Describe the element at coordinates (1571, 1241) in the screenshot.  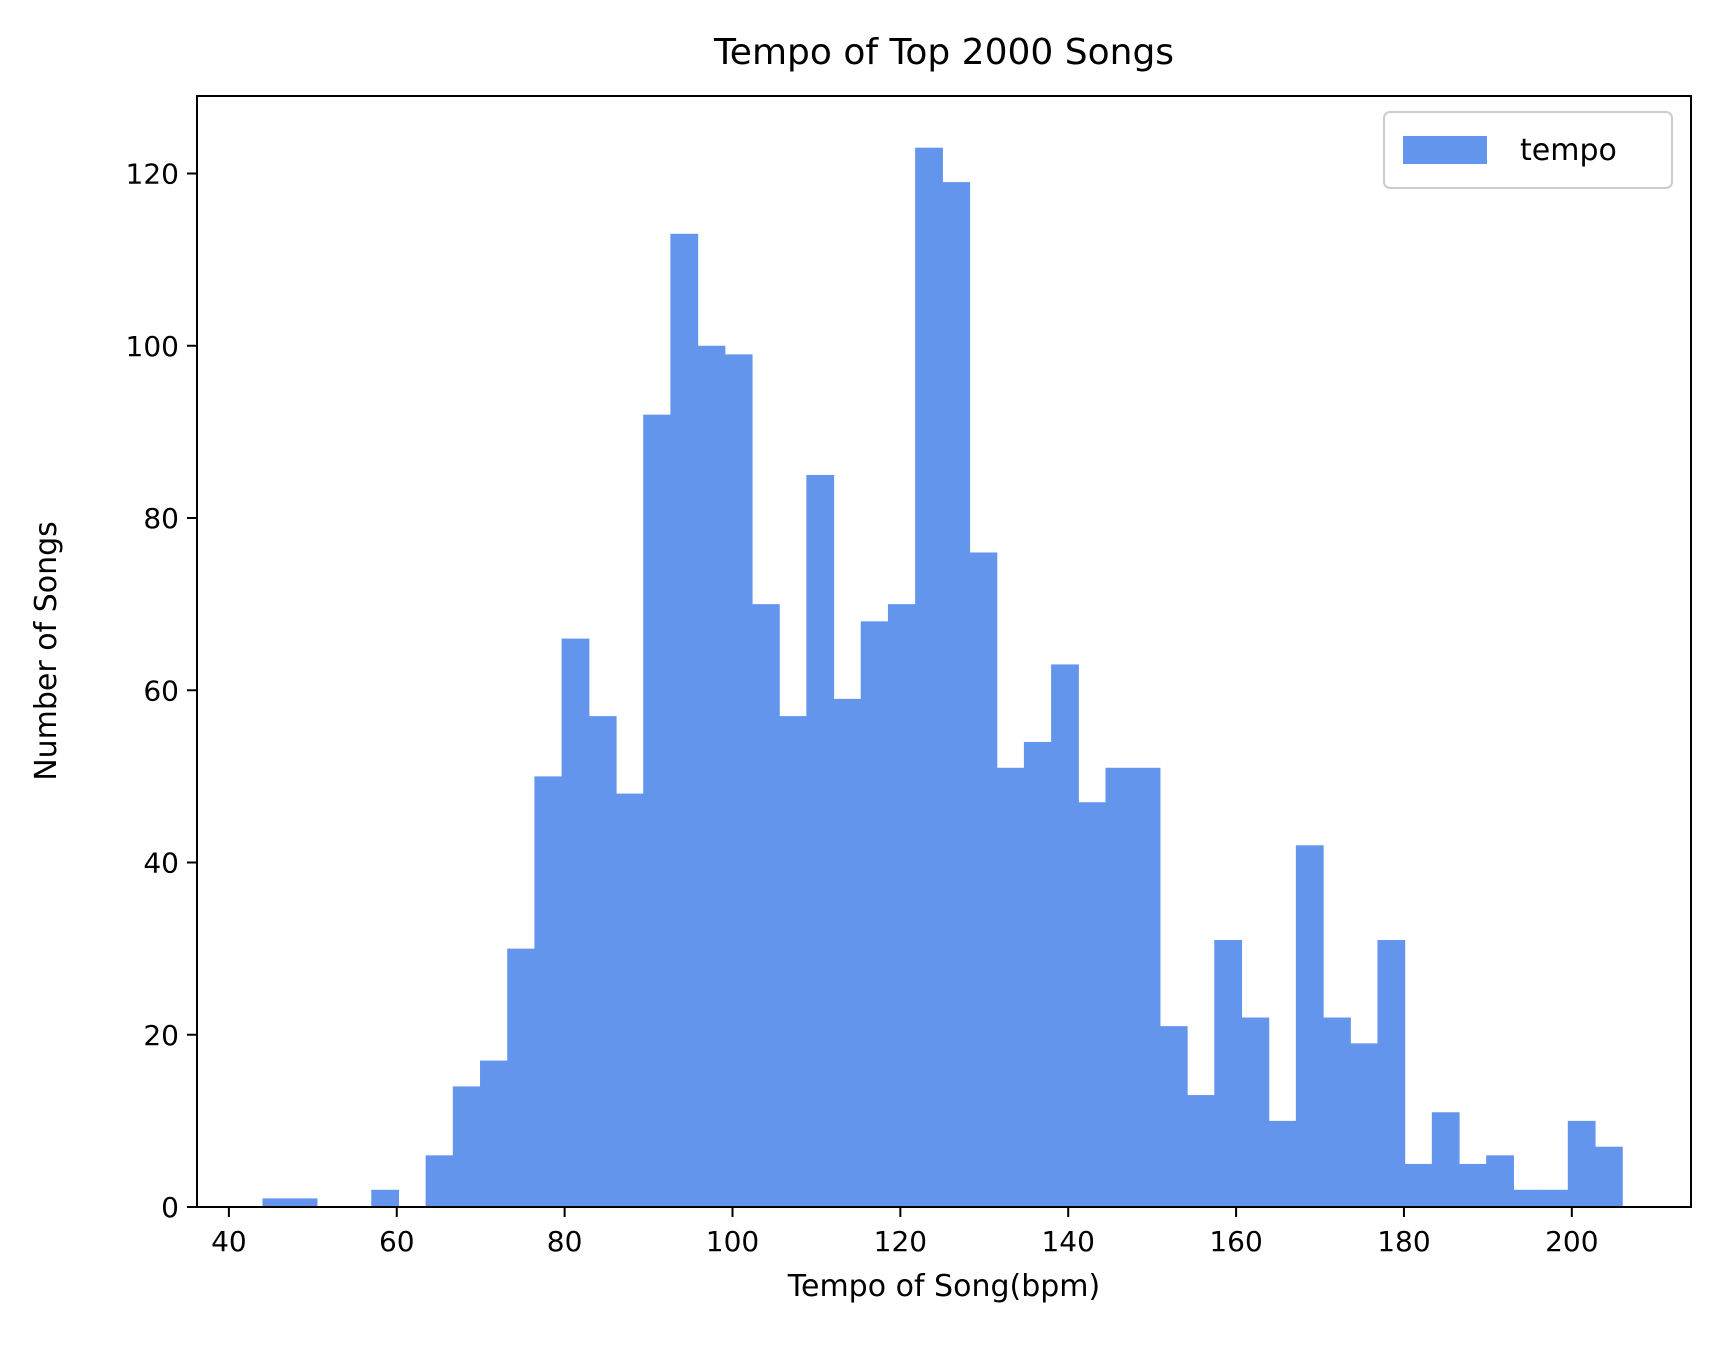
I see `x-tick-label: 200` at that location.